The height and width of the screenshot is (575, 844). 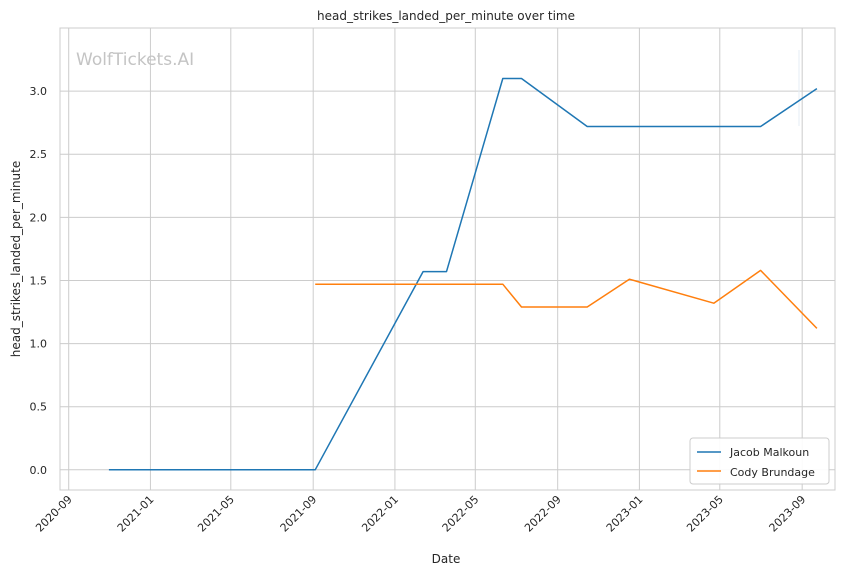 What do you see at coordinates (39, 407) in the screenshot?
I see `y-tick-label: 0.5` at bounding box center [39, 407].